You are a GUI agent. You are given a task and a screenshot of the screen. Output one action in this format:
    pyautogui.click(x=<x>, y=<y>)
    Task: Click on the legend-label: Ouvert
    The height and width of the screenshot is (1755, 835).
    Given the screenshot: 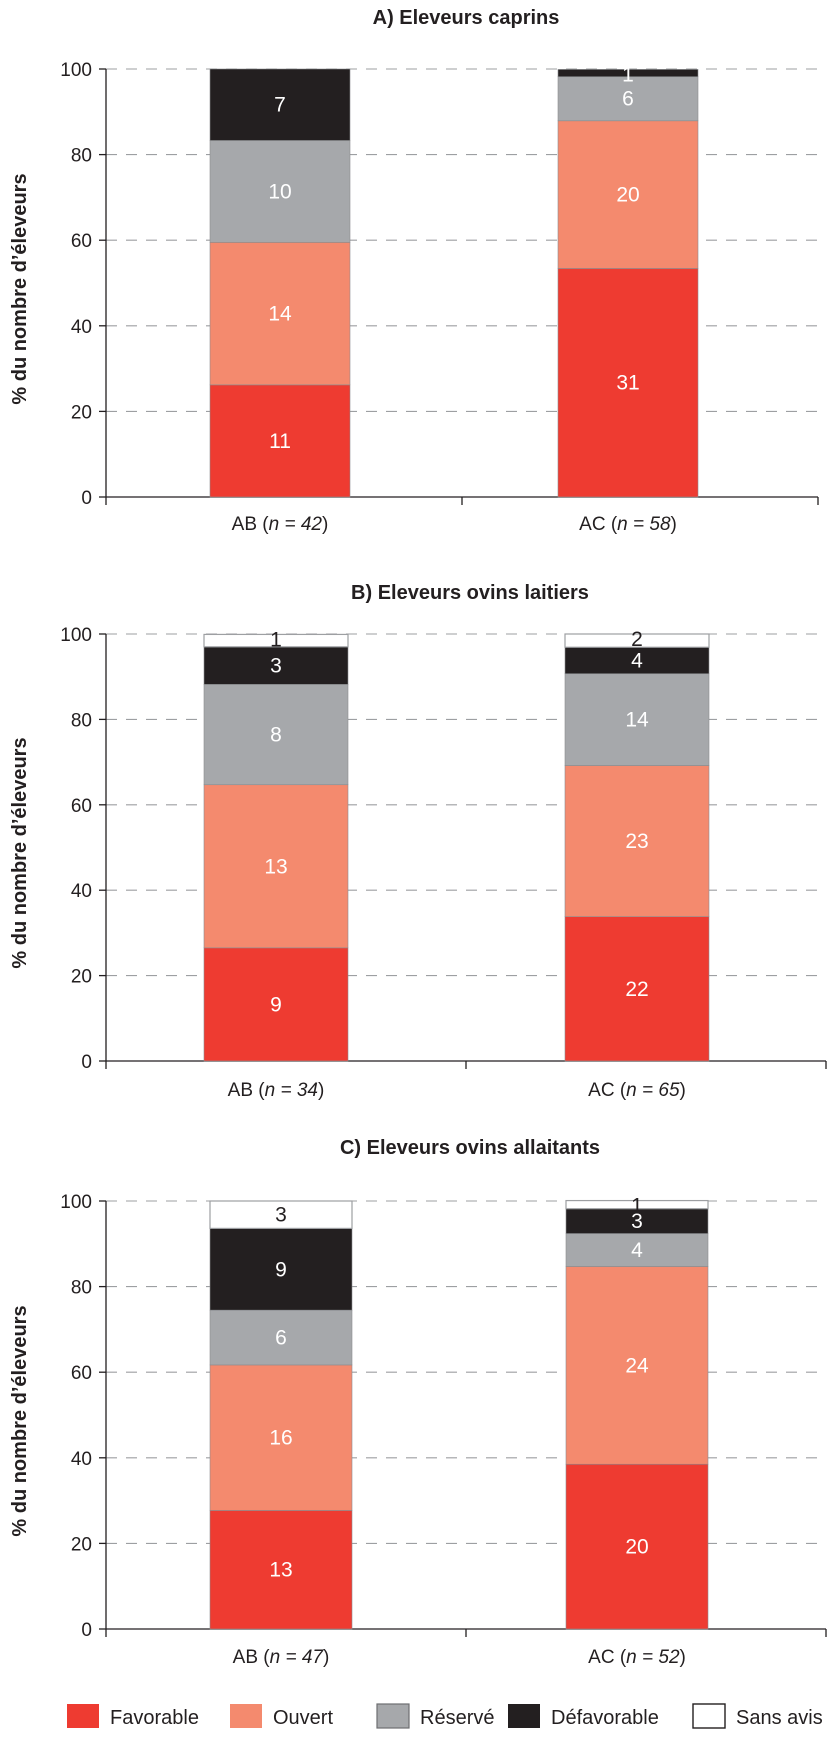 What is the action you would take?
    pyautogui.click(x=303, y=1718)
    